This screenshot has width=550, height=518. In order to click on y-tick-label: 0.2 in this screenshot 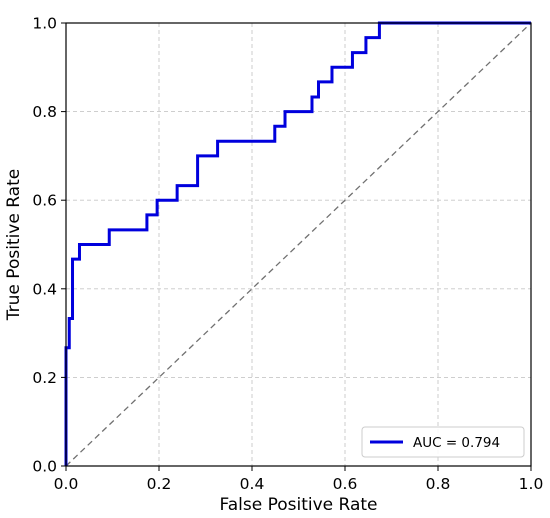, I will do `click(44, 378)`.